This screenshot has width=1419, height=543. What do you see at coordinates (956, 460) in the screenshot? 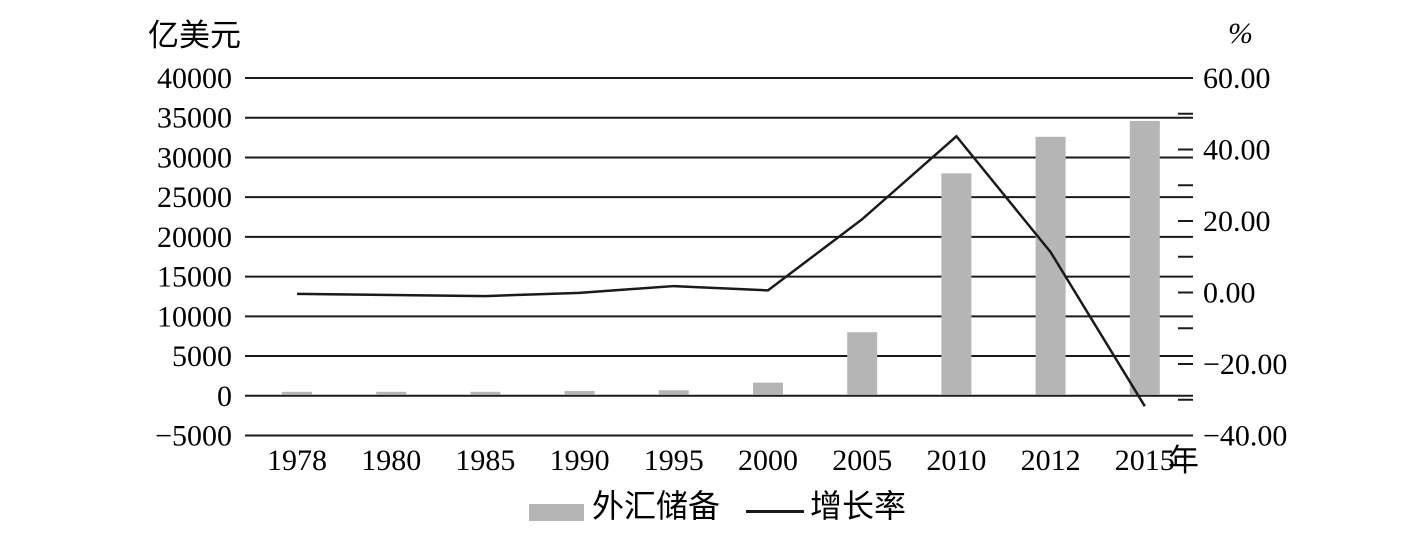
I see `x-axis-label-2010: 2010` at bounding box center [956, 460].